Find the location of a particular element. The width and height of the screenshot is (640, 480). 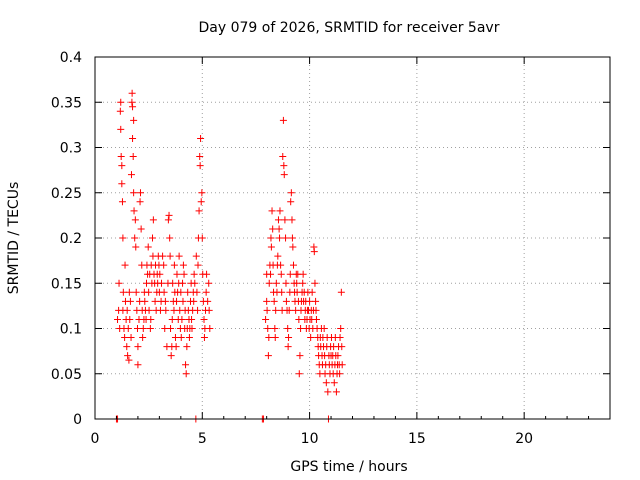

y-tick-label: 0.05 is located at coordinates (66, 375).